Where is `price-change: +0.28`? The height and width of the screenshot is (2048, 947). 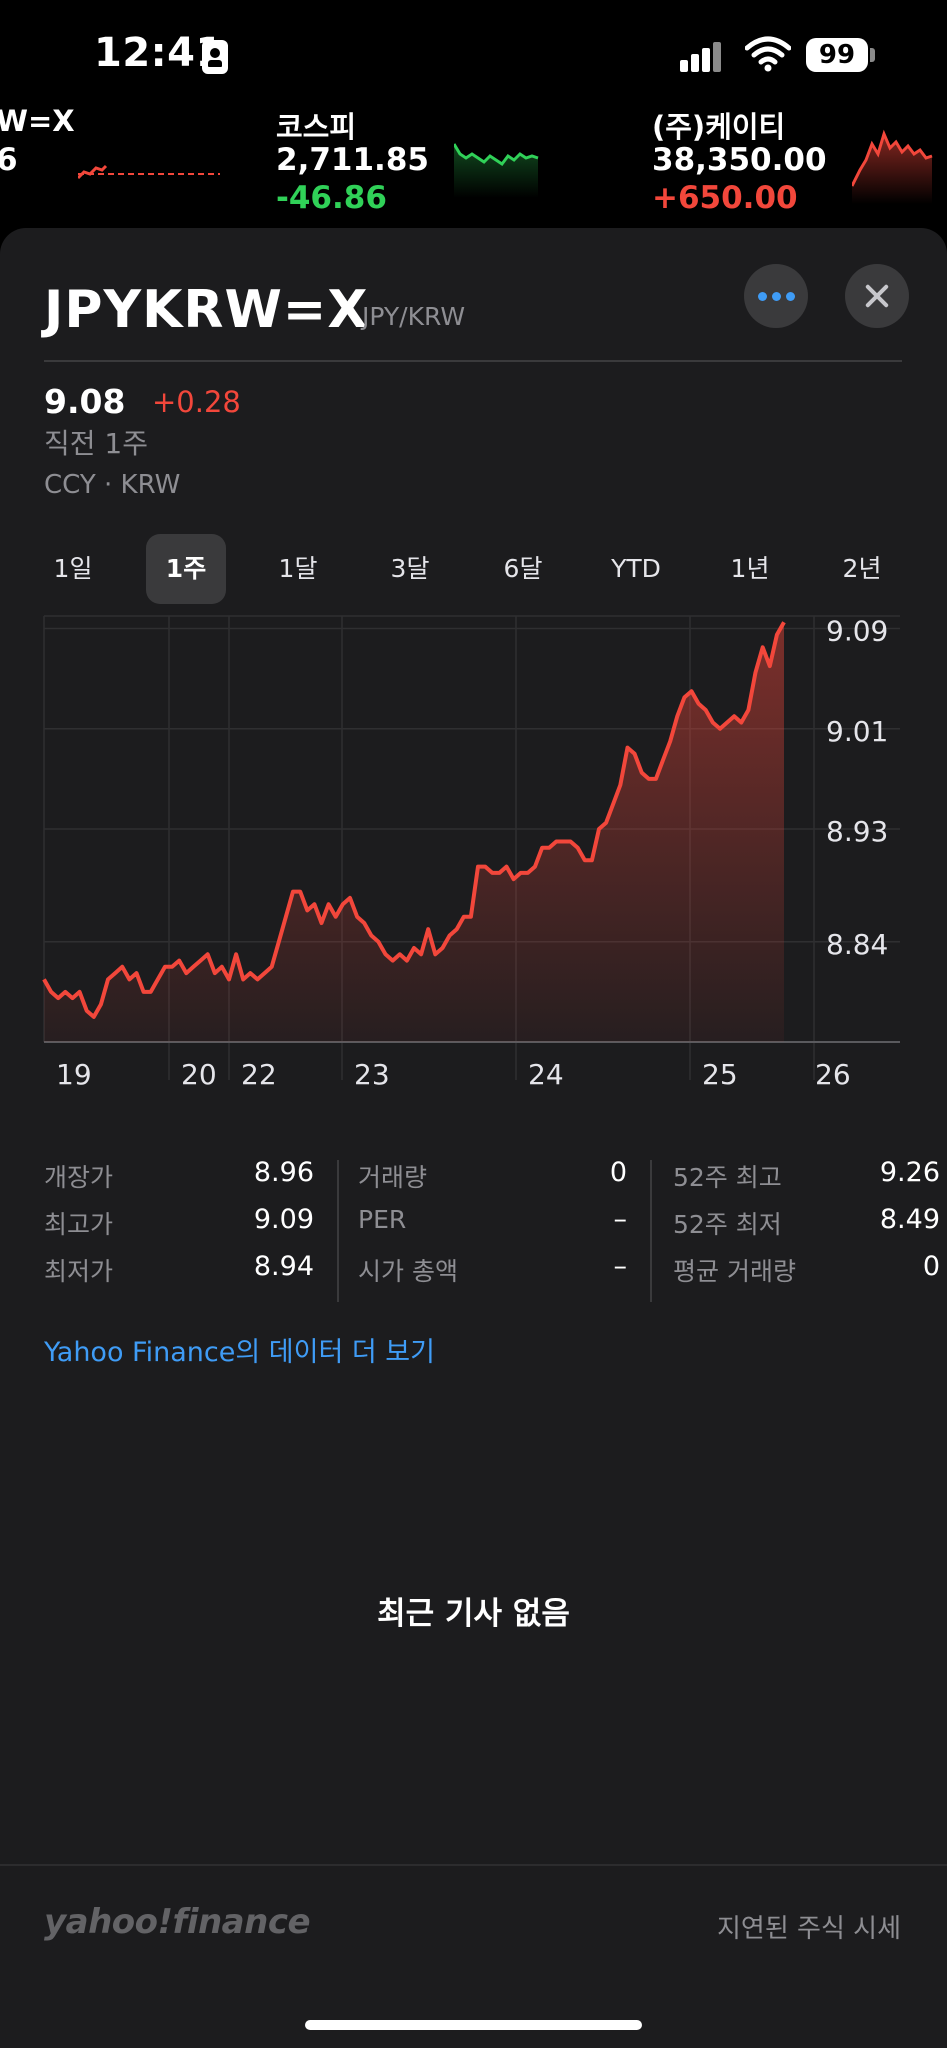
price-change: +0.28 is located at coordinates (196, 402).